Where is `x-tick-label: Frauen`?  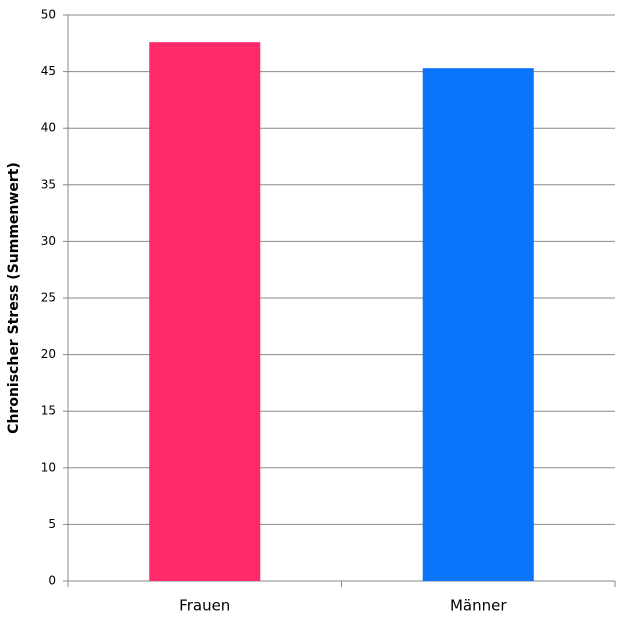 x-tick-label: Frauen is located at coordinates (204, 606).